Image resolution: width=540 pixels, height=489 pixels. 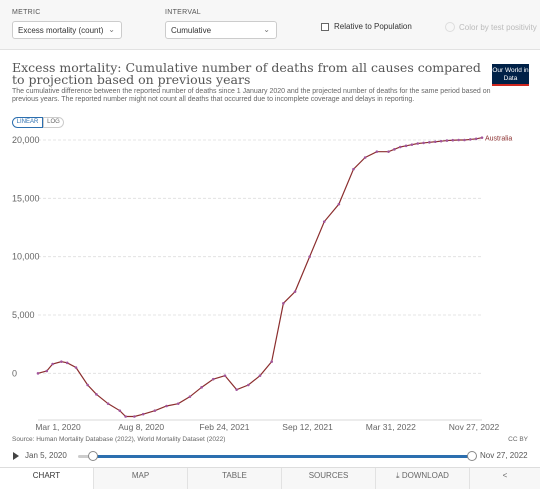 I want to click on timeline-start-handle, so click(x=93, y=456).